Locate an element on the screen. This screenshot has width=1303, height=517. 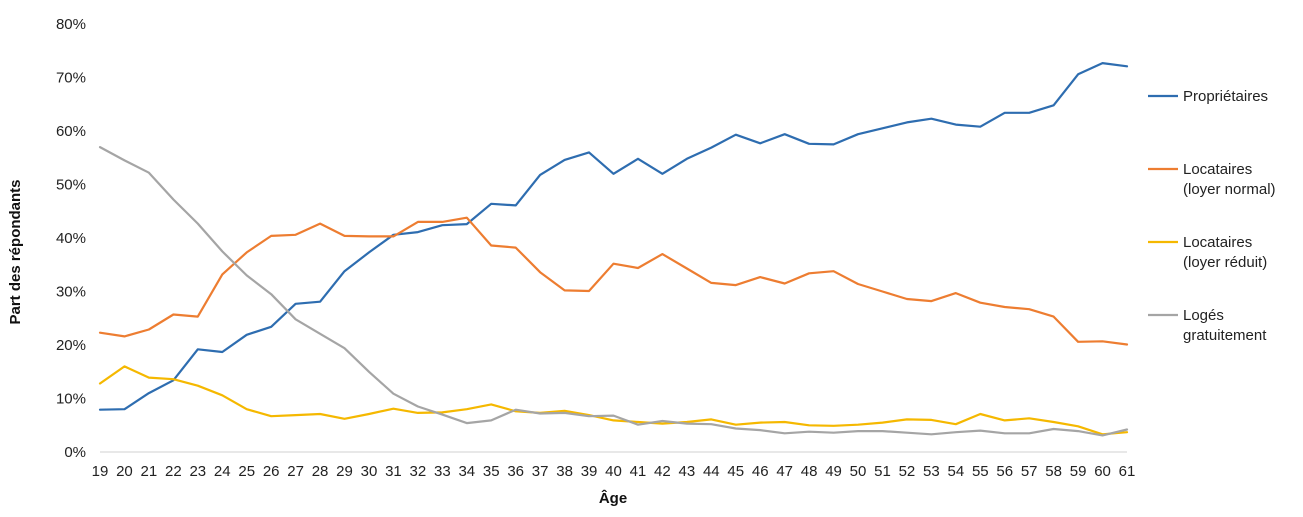
x-tick-label: 50 is located at coordinates (858, 471).